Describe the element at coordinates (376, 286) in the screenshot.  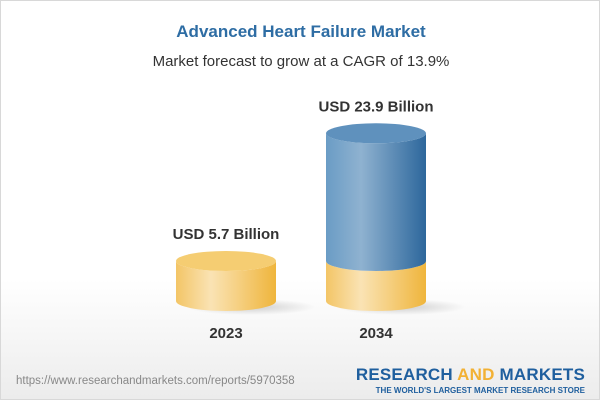
I see `cylinder-2034-base-segment-body` at that location.